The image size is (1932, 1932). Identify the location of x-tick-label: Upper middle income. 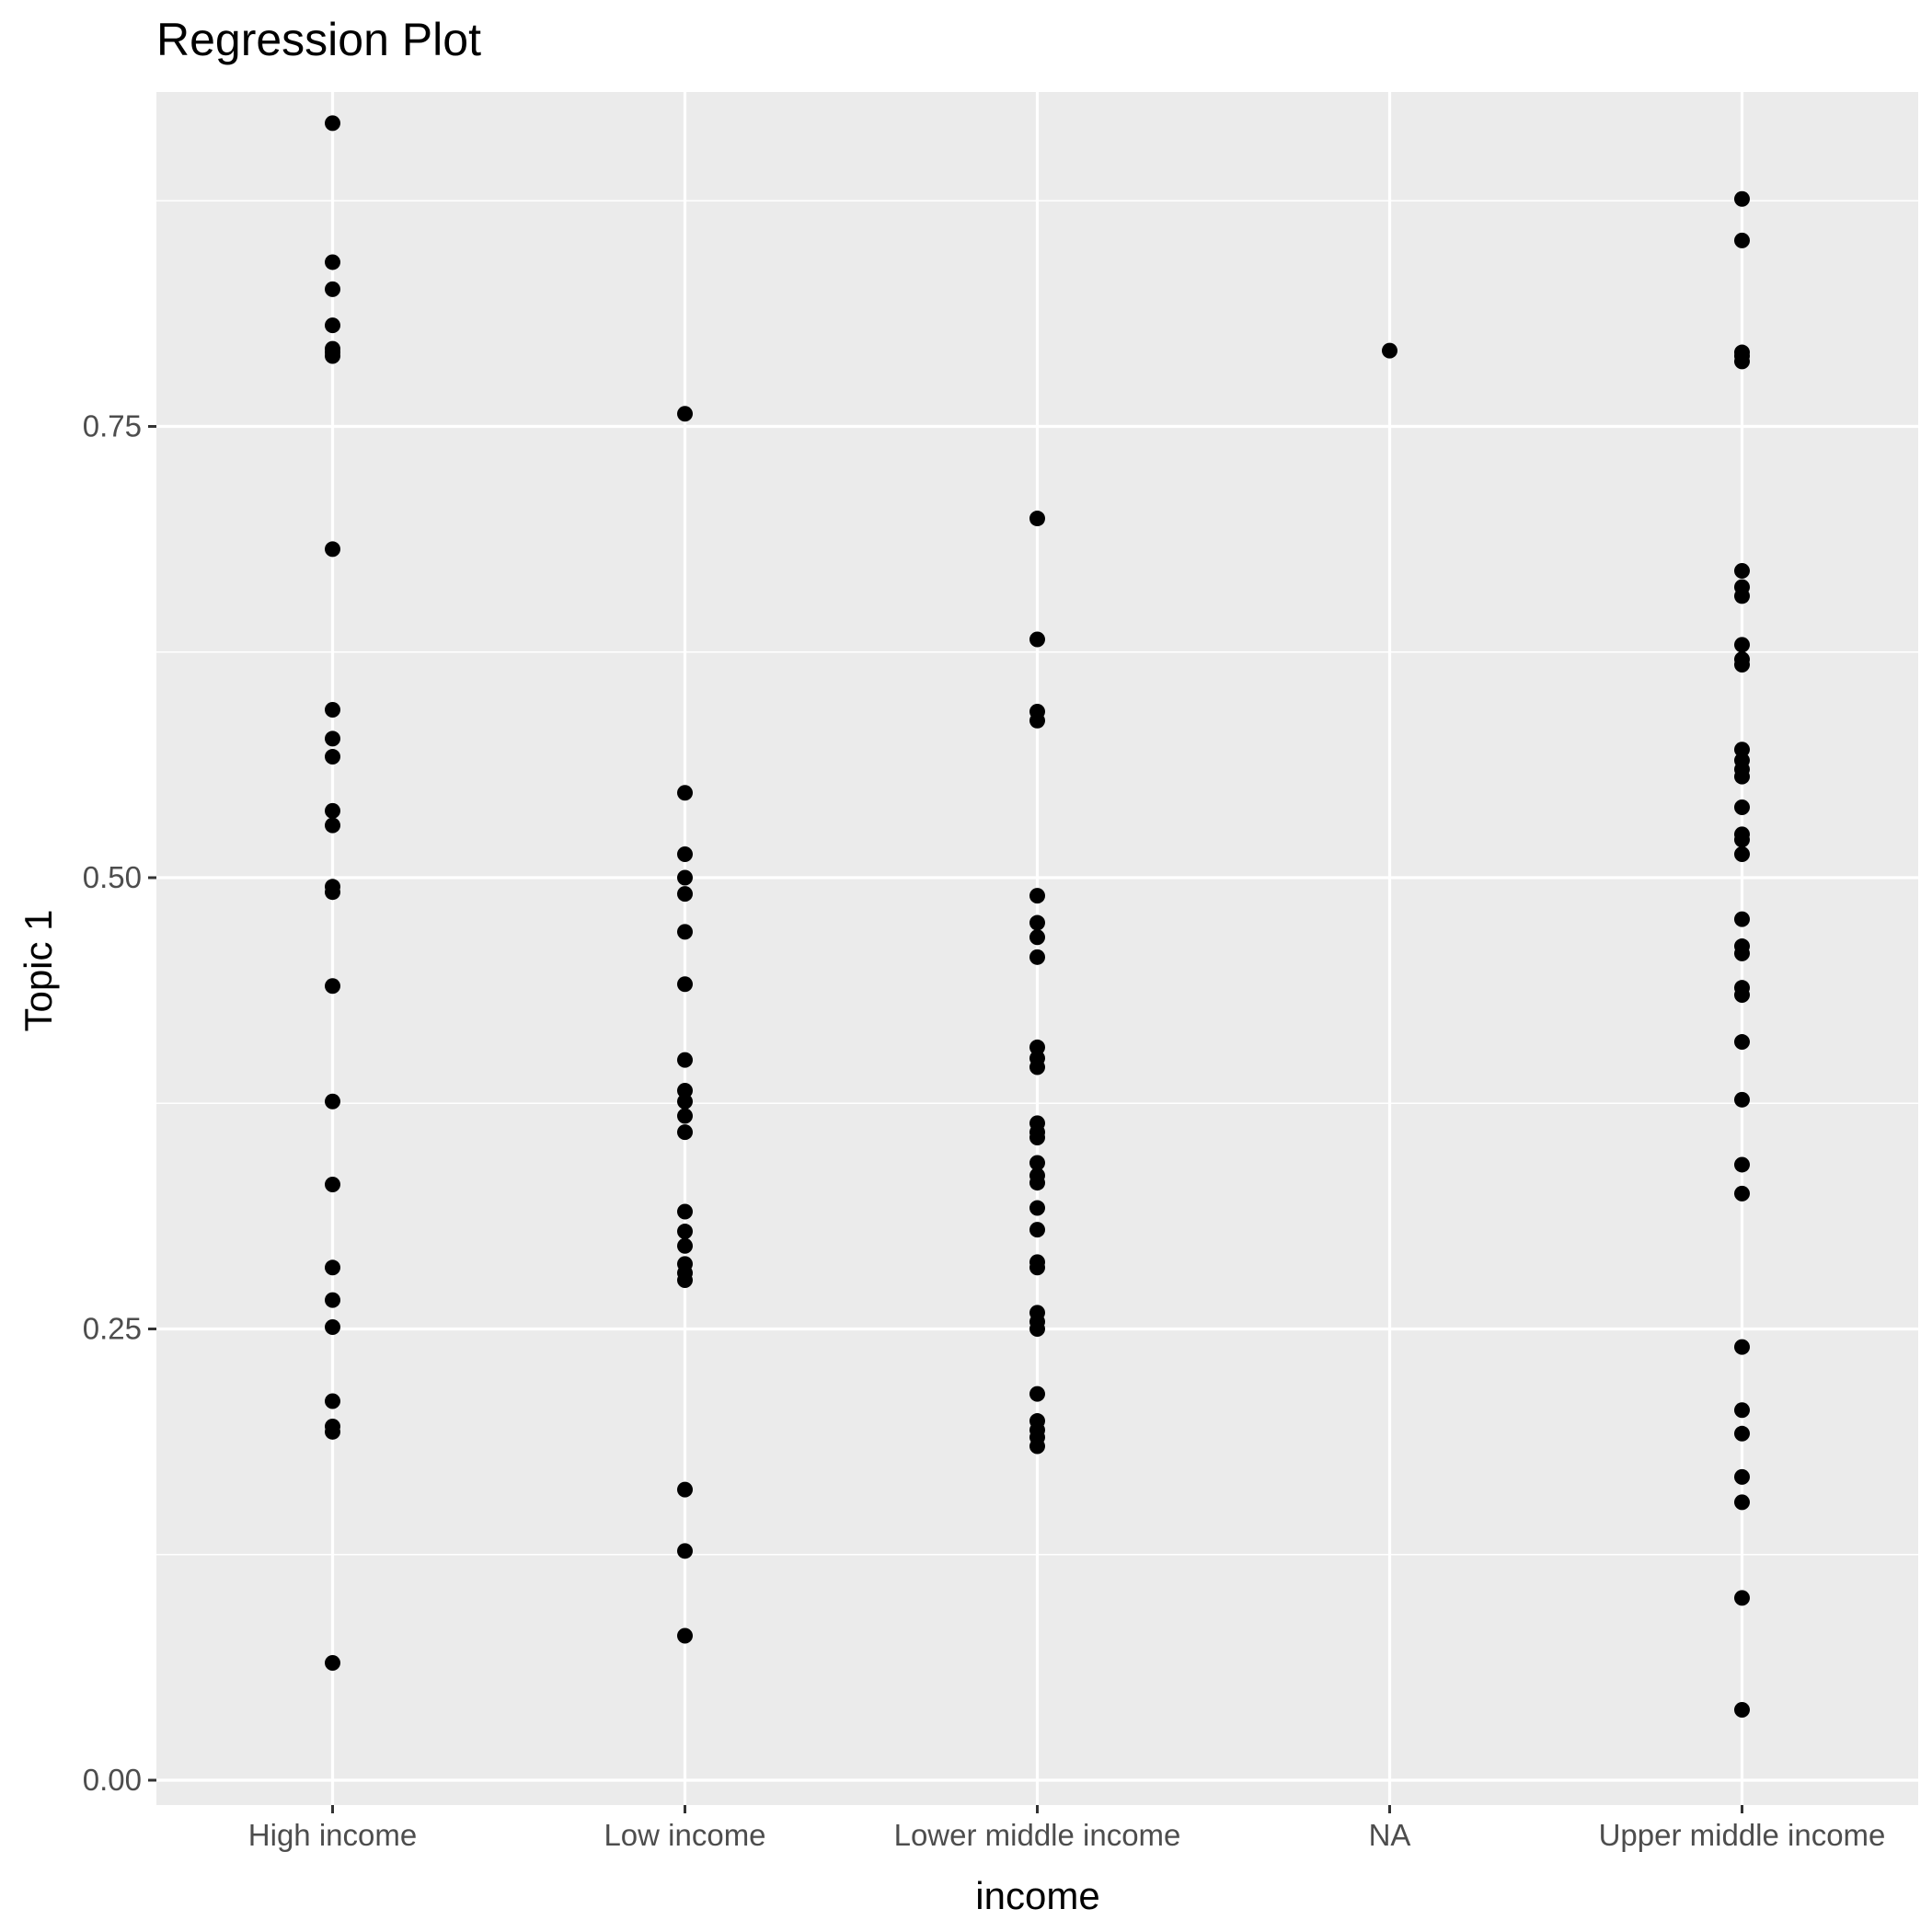
(1742, 1835).